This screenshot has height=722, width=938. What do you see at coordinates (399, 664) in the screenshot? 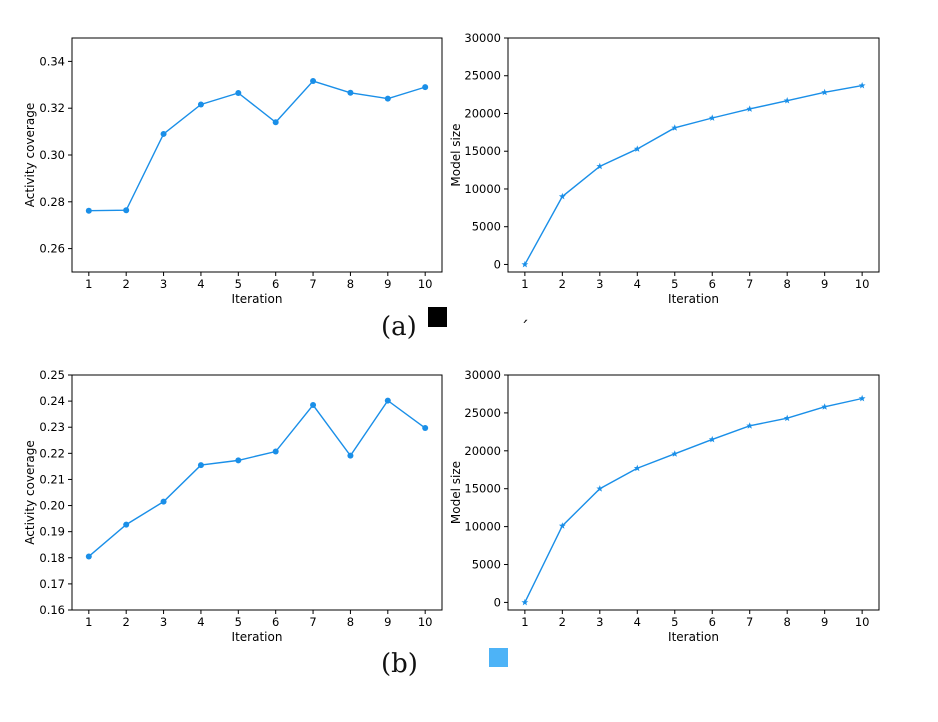
I see `caption-b: (b)` at bounding box center [399, 664].